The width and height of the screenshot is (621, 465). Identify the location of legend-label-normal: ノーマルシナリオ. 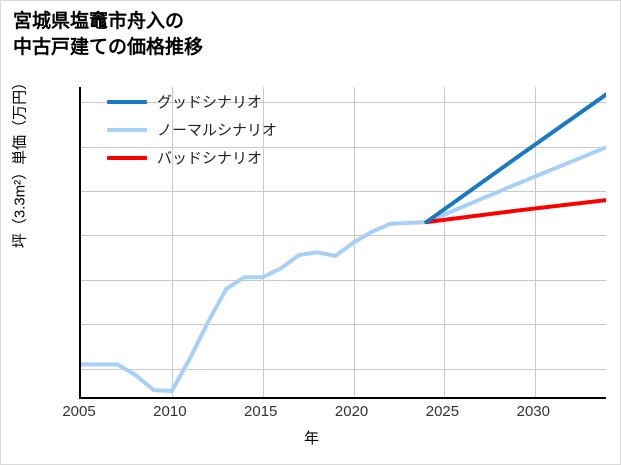
(217, 130).